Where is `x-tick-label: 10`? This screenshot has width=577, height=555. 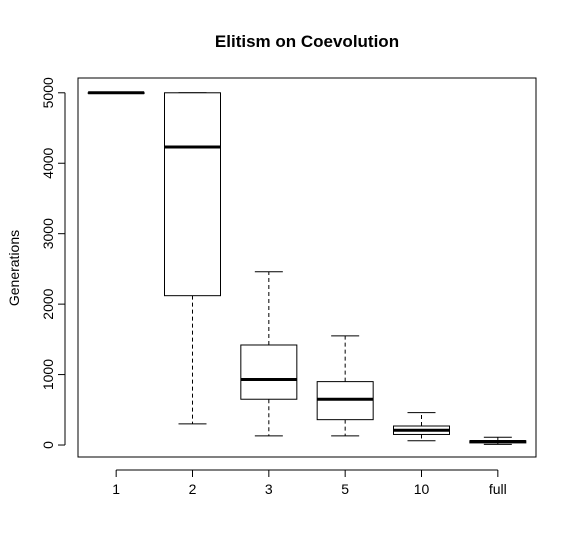 x-tick-label: 10 is located at coordinates (422, 489).